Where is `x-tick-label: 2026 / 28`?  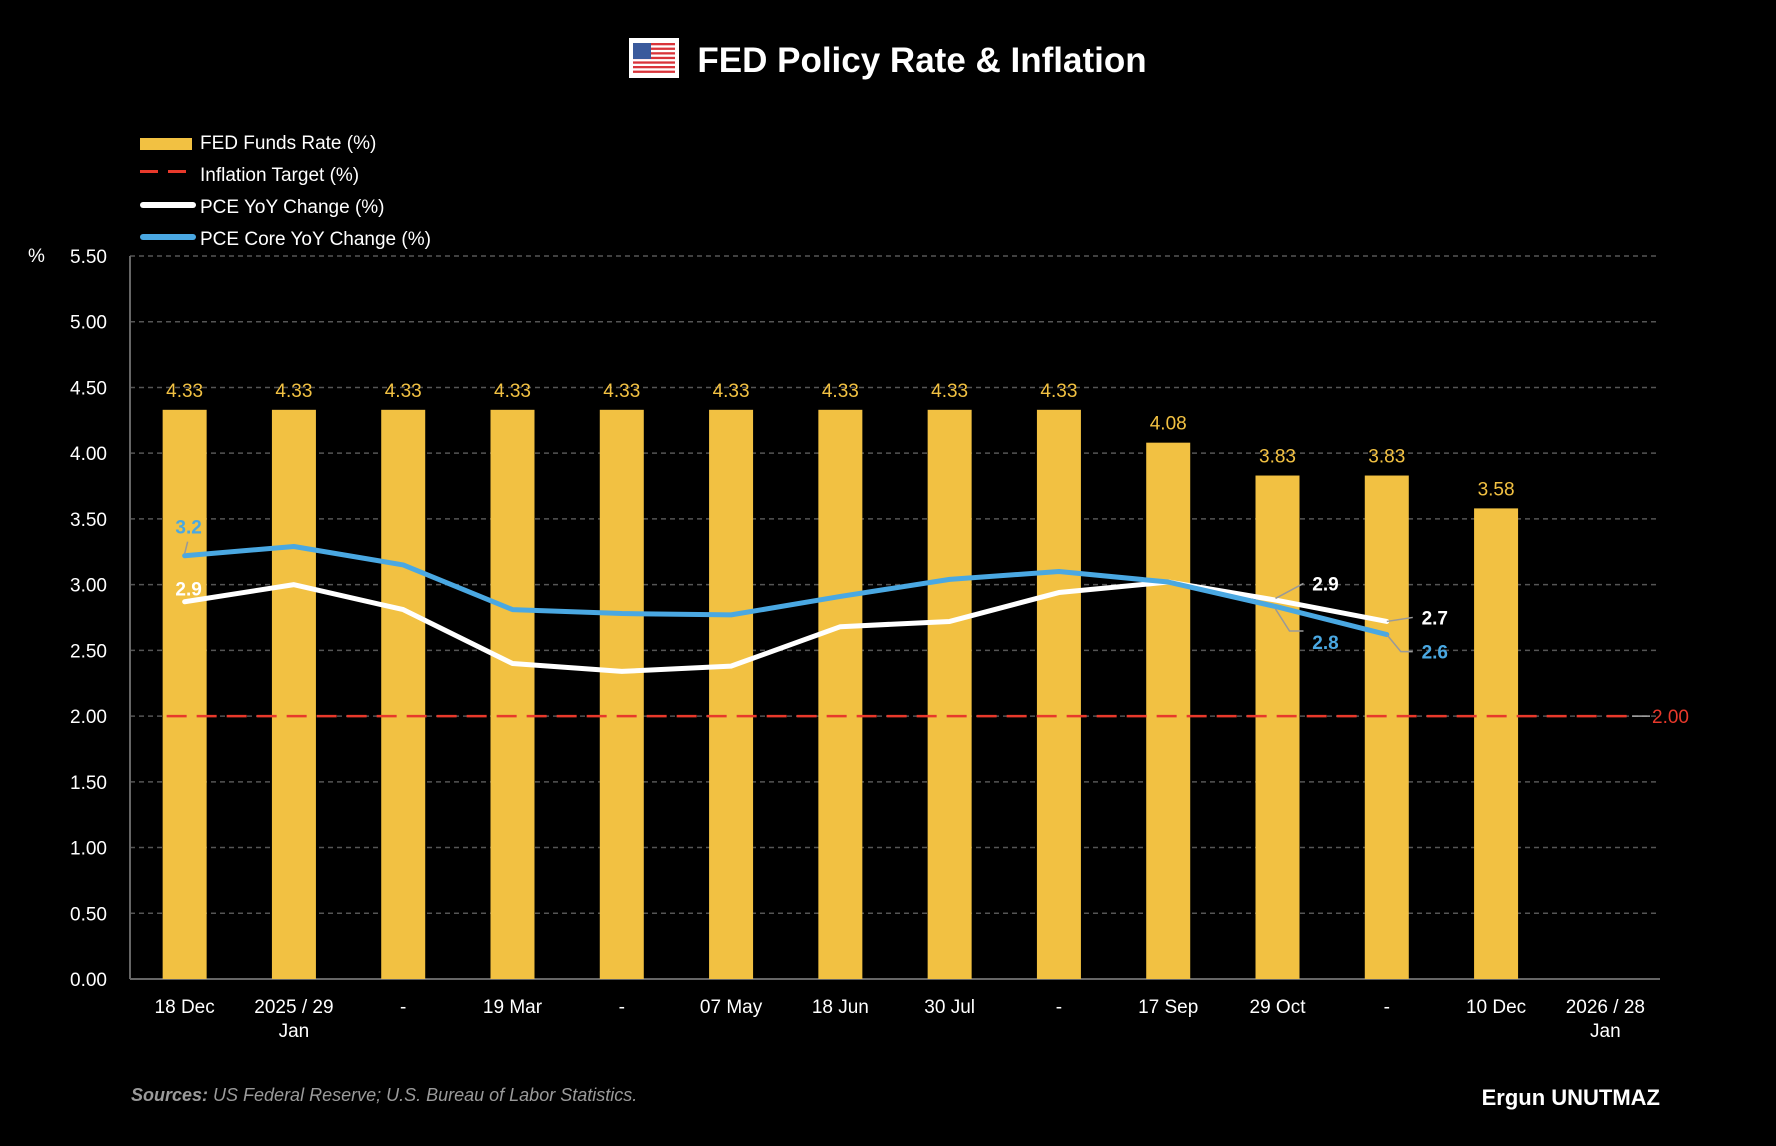
x-tick-label: 2026 / 28 is located at coordinates (1605, 1007).